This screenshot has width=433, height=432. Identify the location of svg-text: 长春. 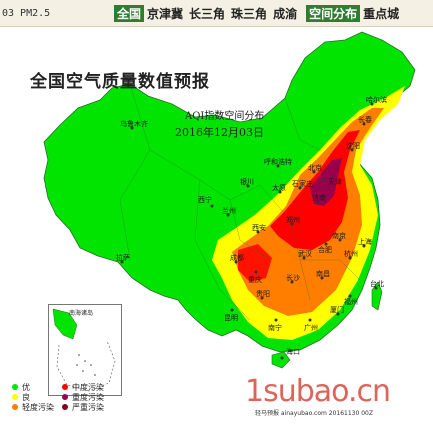
(365, 119).